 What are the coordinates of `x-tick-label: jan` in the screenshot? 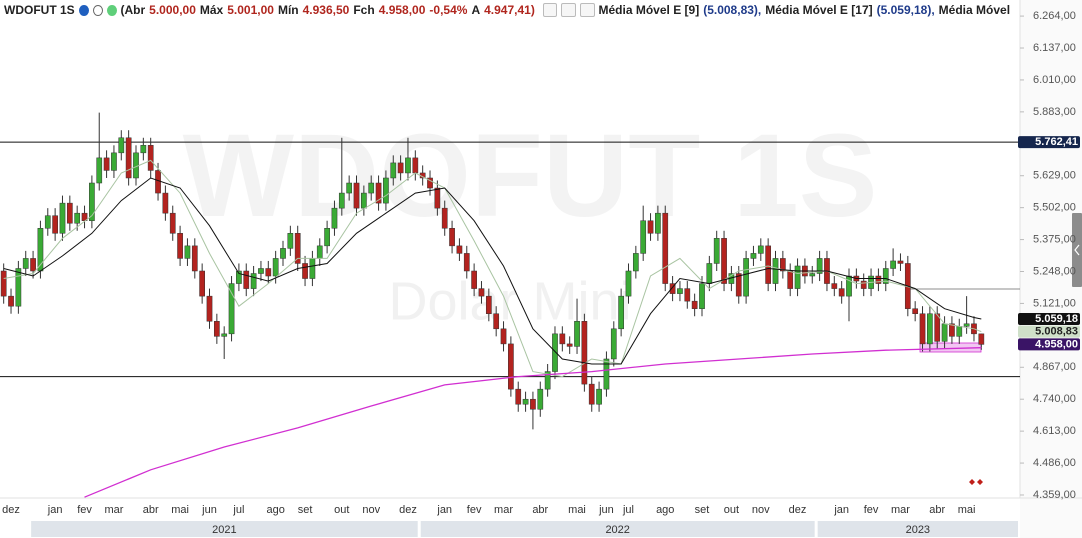 It's located at (55, 510).